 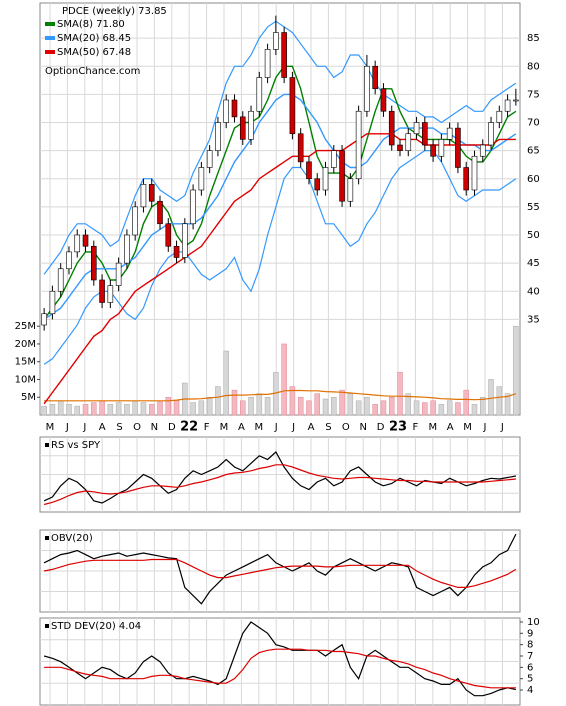 What do you see at coordinates (207, 427) in the screenshot?
I see `x-tick-label: F` at bounding box center [207, 427].